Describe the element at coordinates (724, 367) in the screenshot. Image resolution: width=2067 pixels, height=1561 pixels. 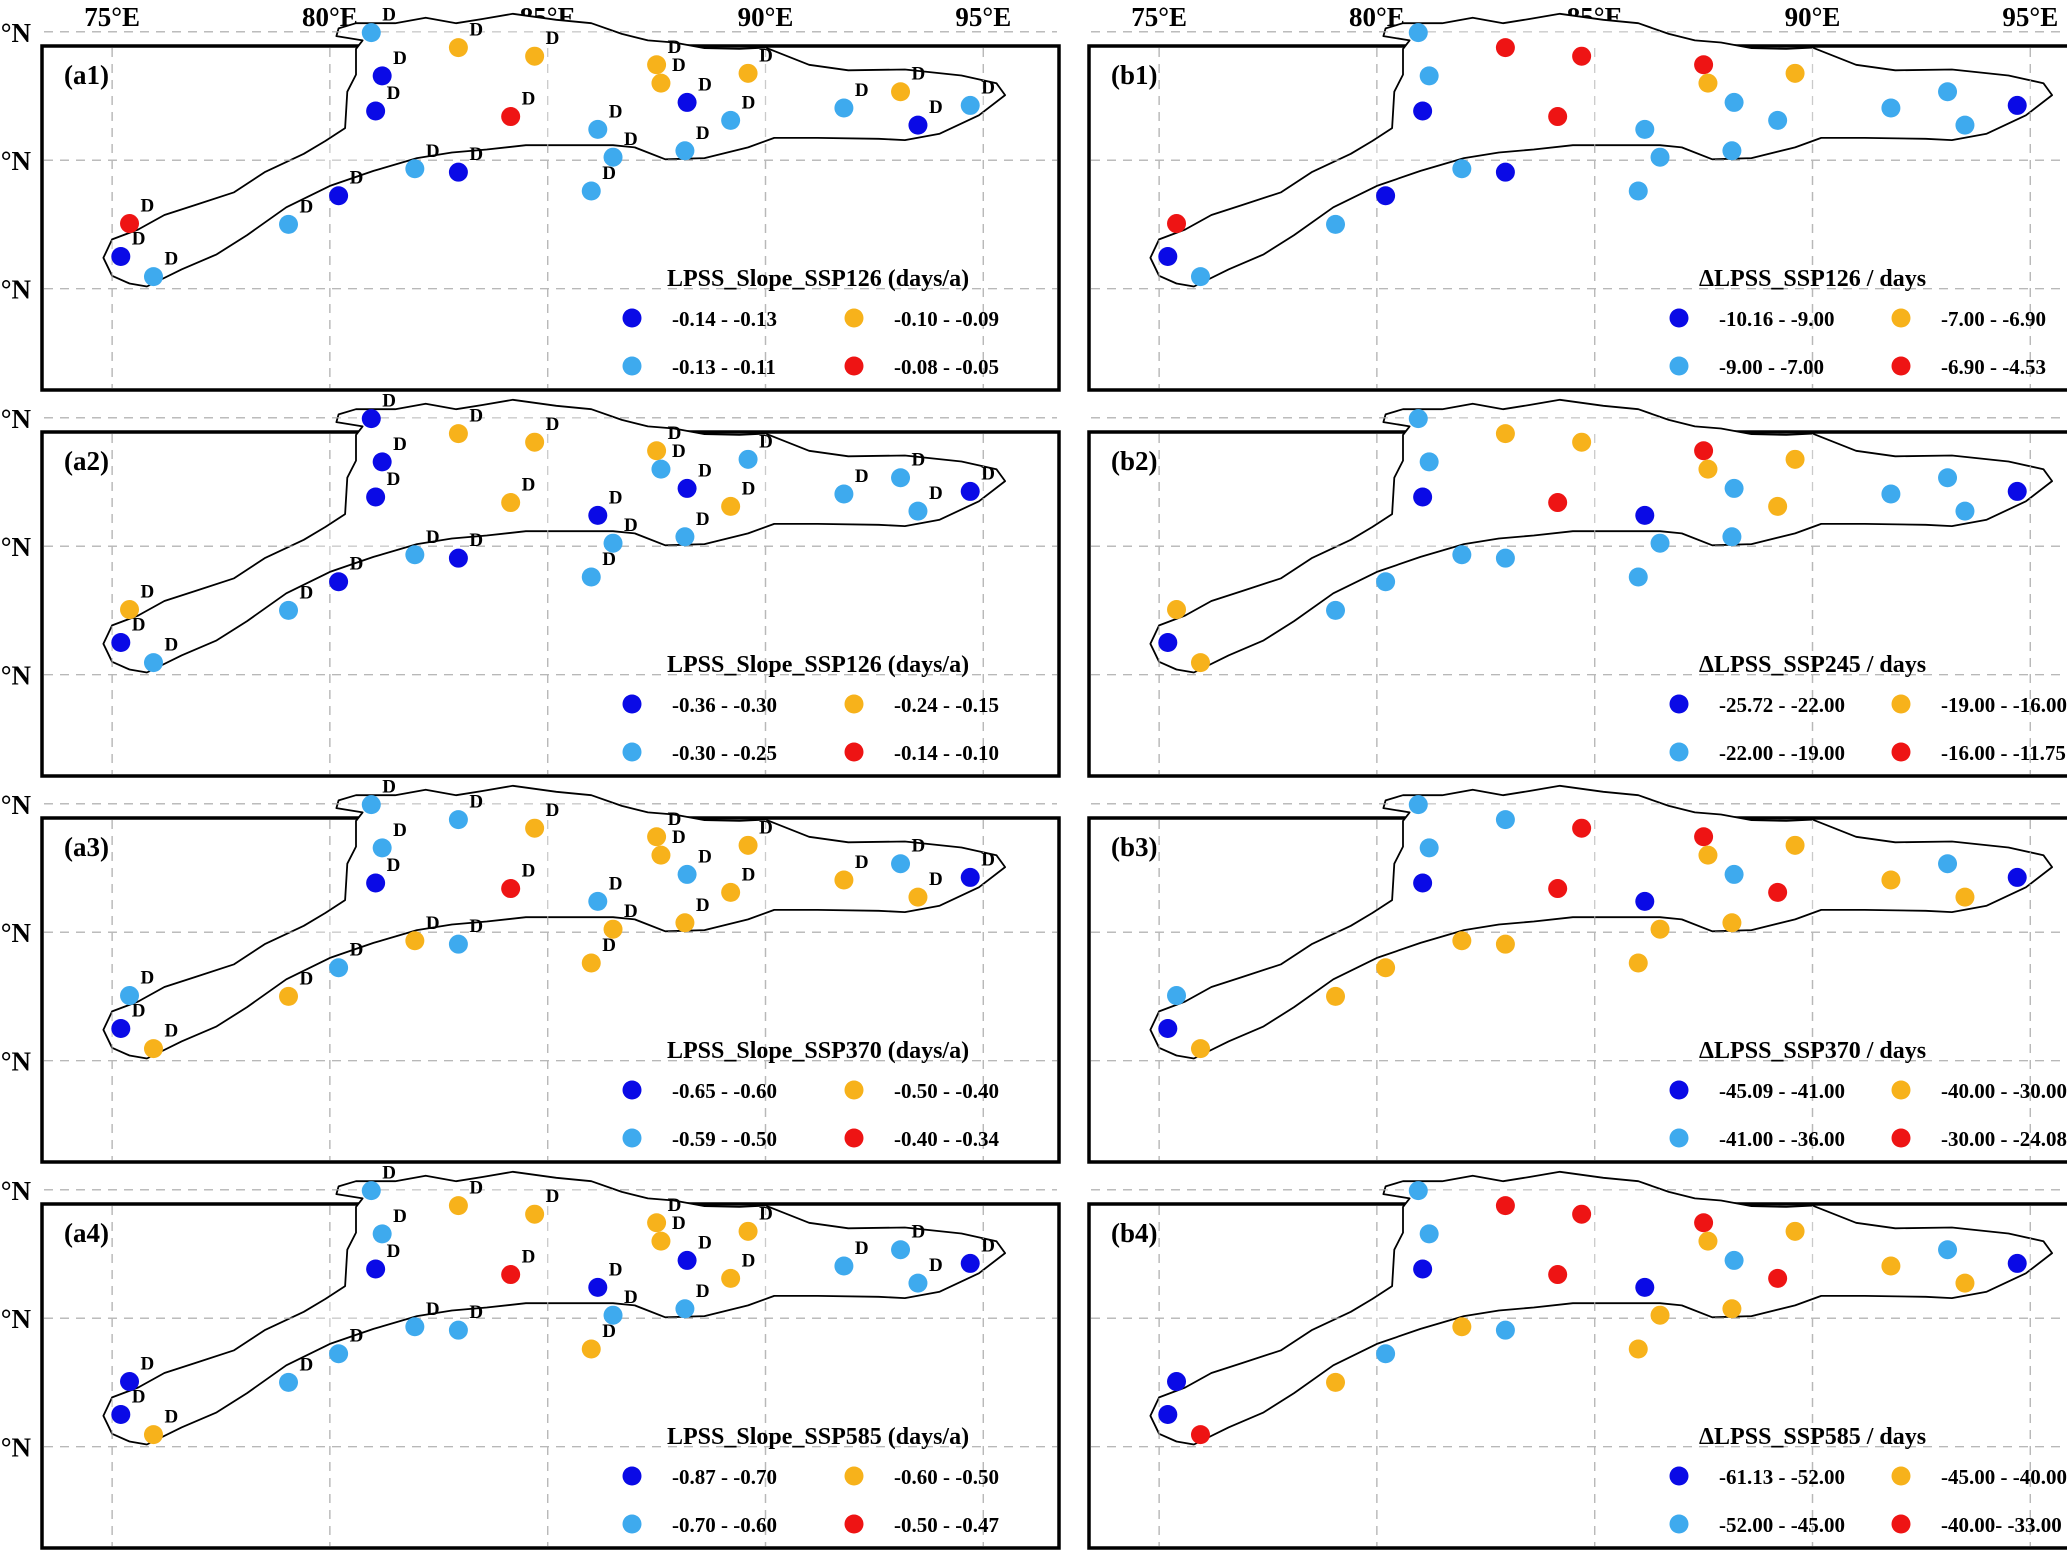
I see `legend-range: -0.13 - -0.11` at that location.